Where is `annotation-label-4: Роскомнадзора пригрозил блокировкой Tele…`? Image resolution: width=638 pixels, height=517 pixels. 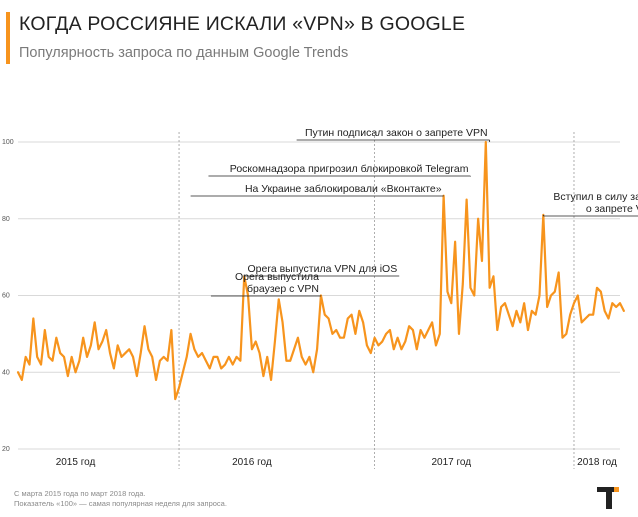 annotation-label-4: Роскомнадзора пригрозил блокировкой Tele… is located at coordinates (349, 169).